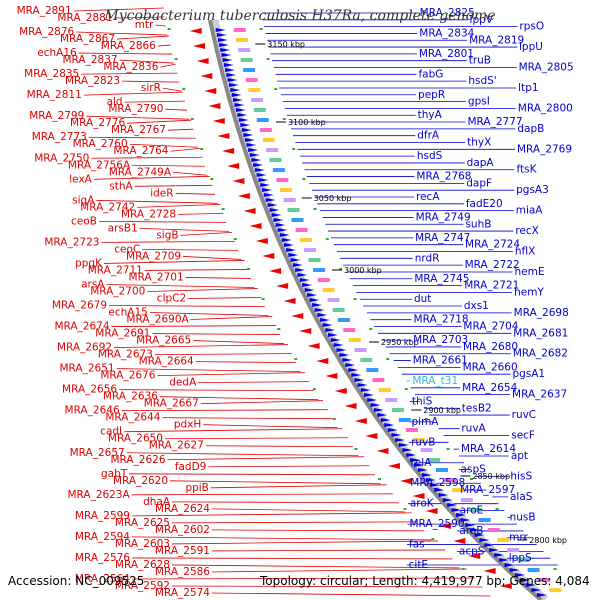  What do you see at coordinates (492, 245) in the screenshot?
I see `gene-label-right: MRA_2724` at bounding box center [492, 245].